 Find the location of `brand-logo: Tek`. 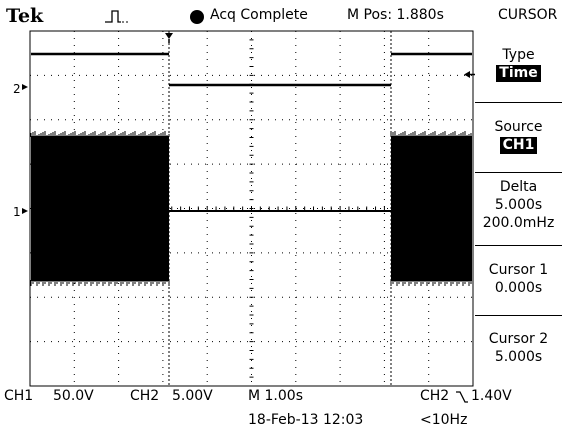

brand-logo: Tek is located at coordinates (25, 16).